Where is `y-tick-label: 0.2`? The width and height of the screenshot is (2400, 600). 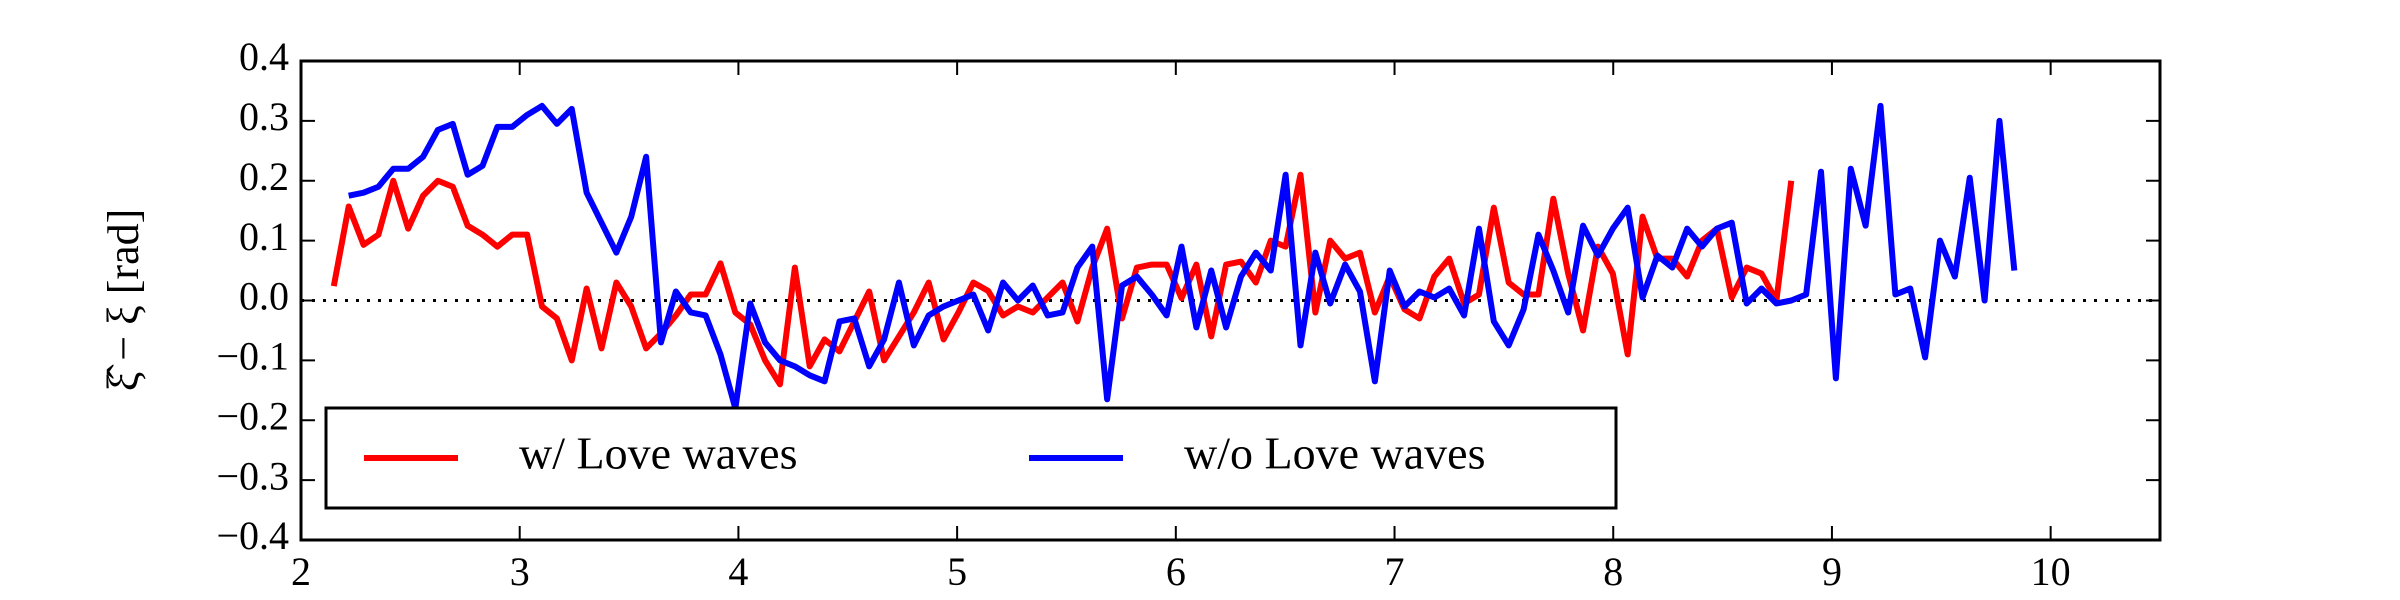 y-tick-label: 0.2 is located at coordinates (264, 176).